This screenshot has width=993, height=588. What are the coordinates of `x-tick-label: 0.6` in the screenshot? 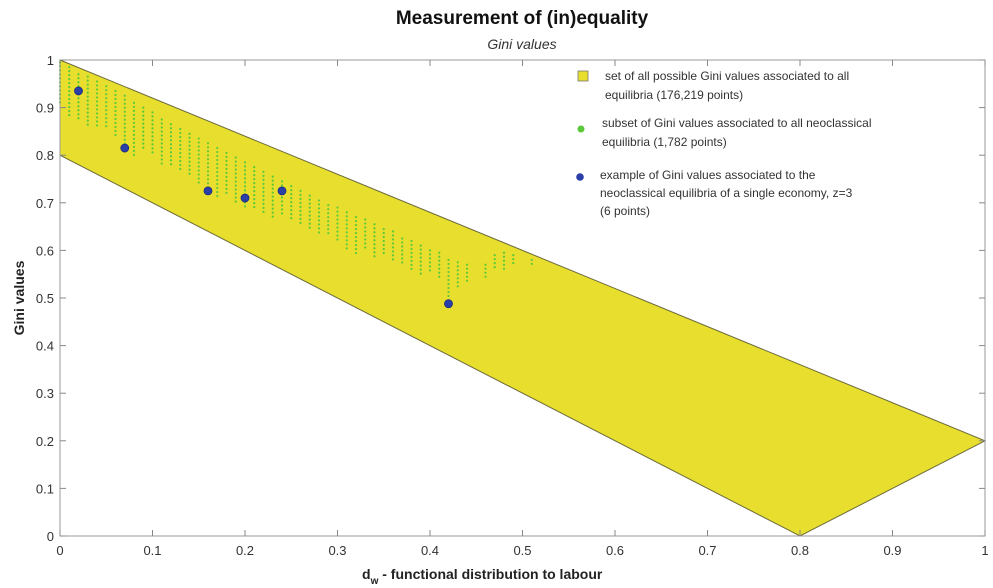 It's located at (615, 550).